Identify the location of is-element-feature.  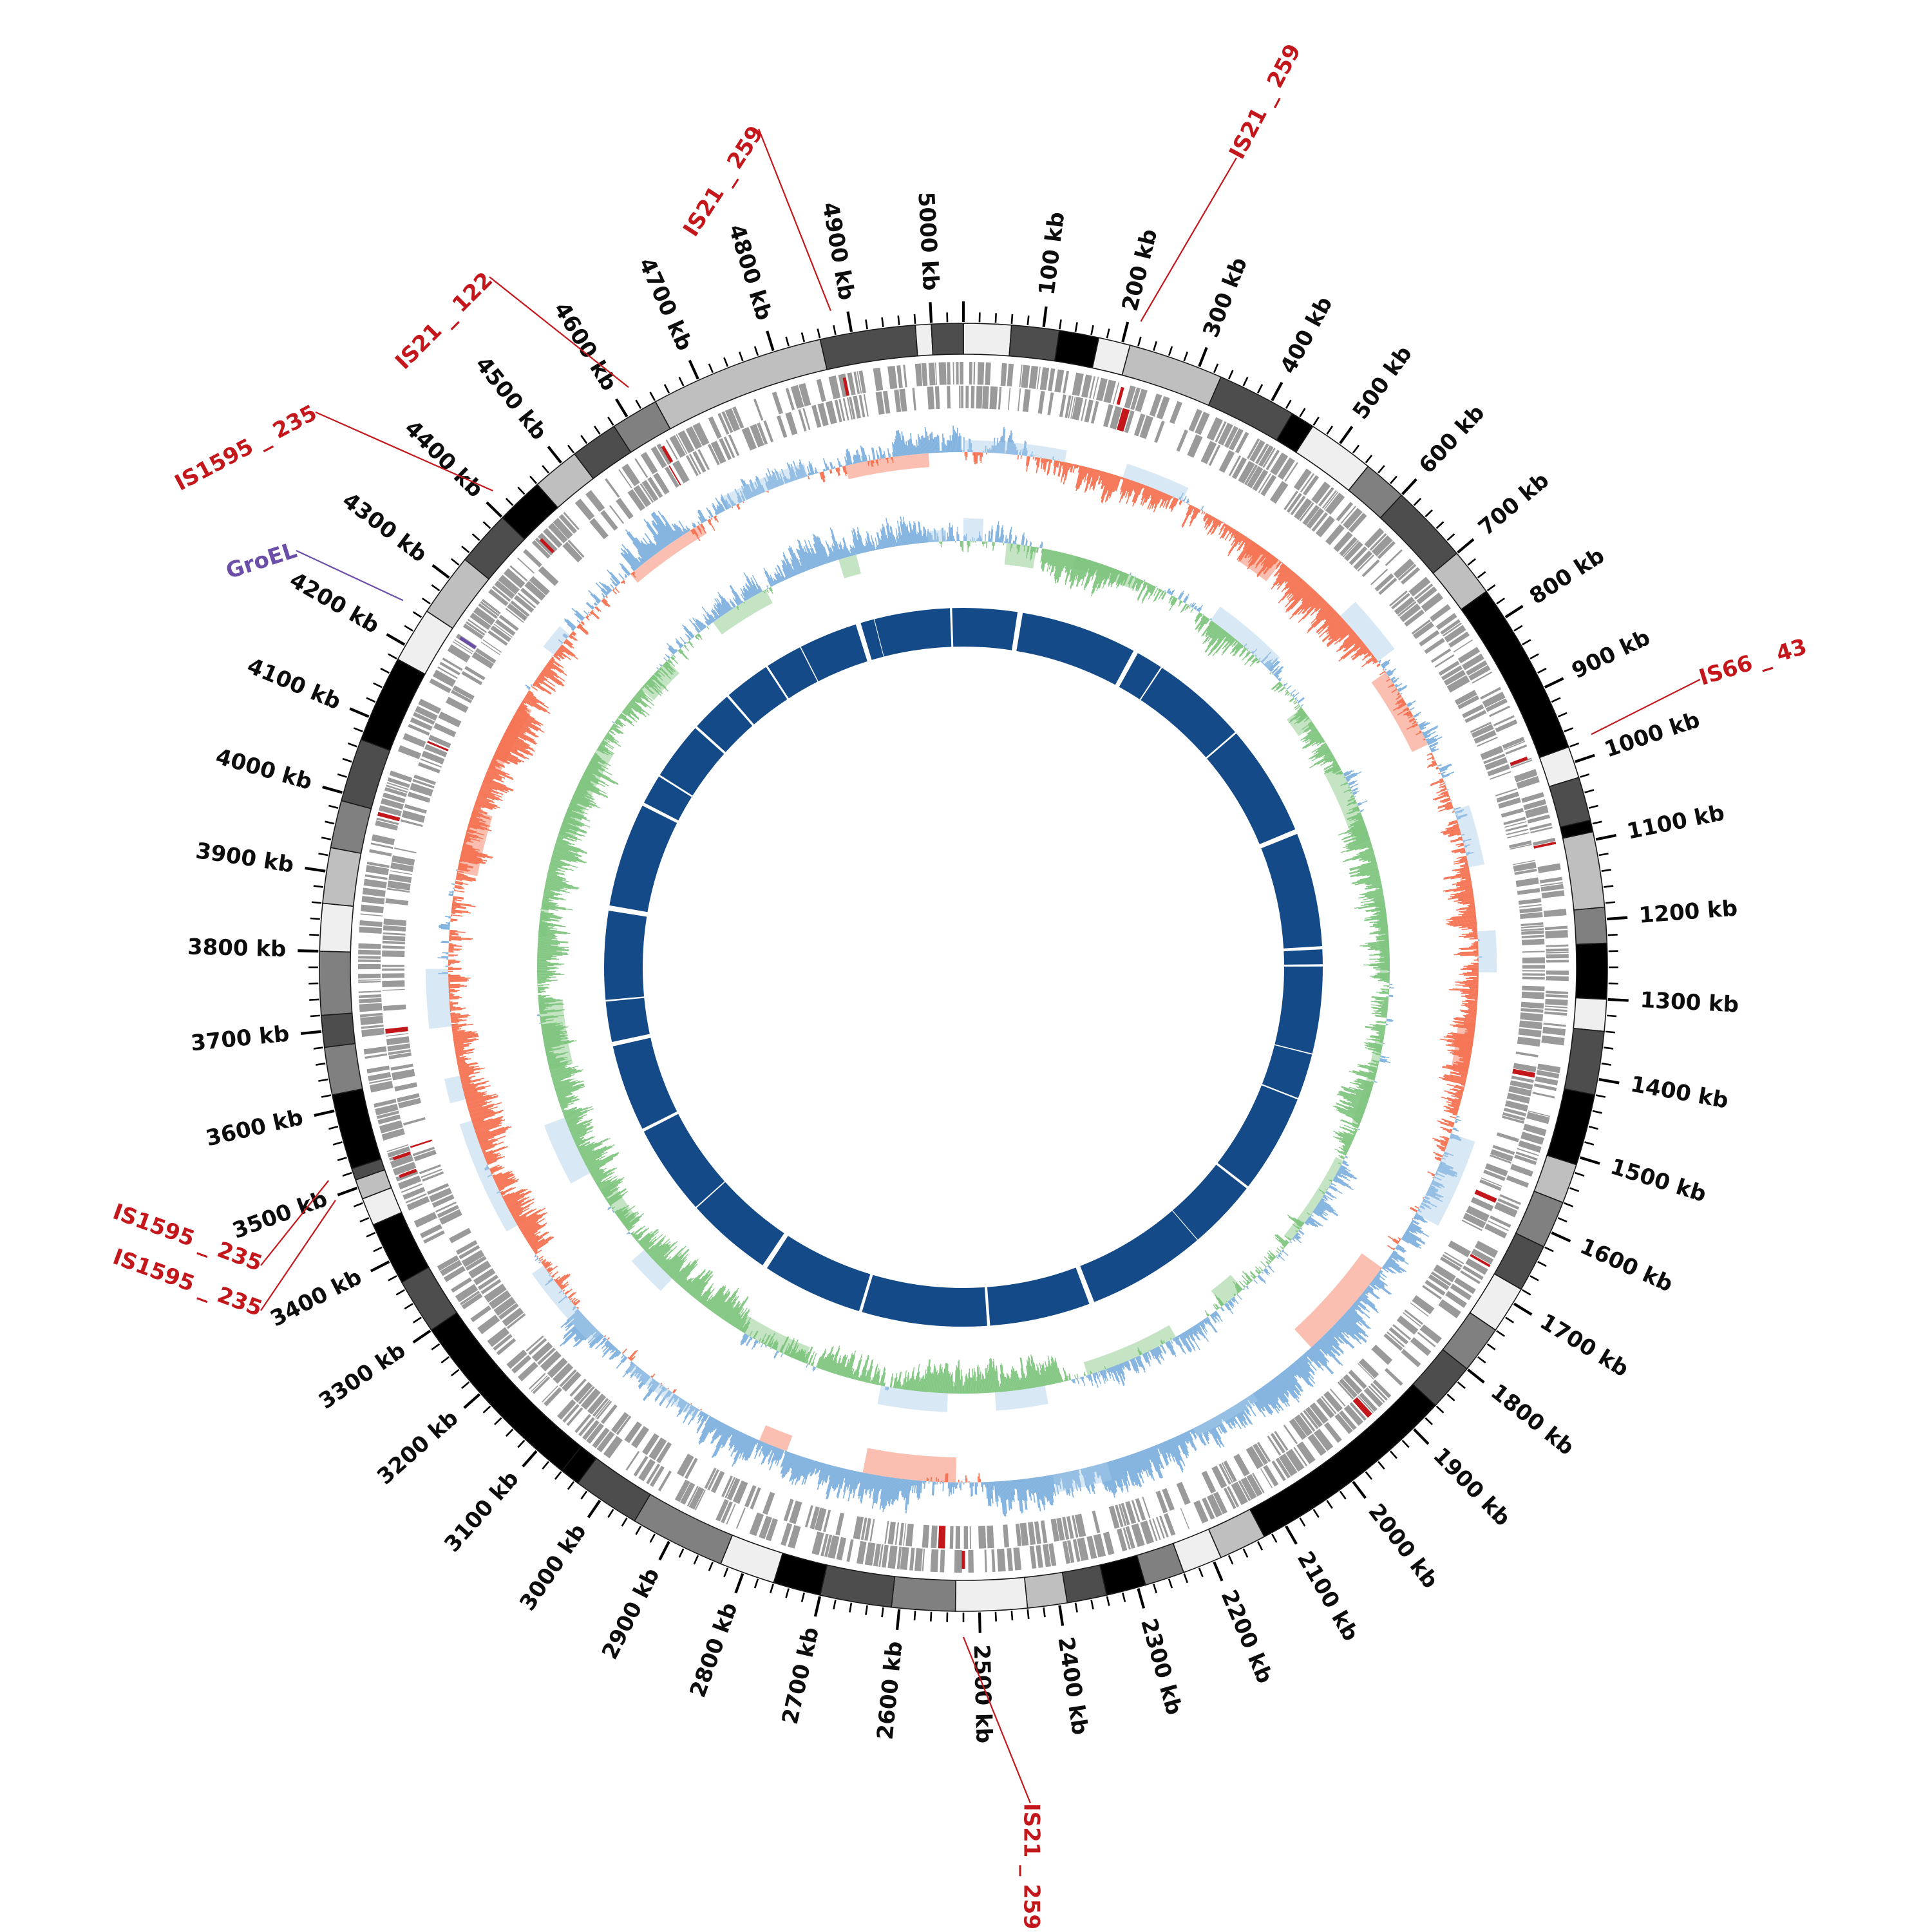
(1523, 1073).